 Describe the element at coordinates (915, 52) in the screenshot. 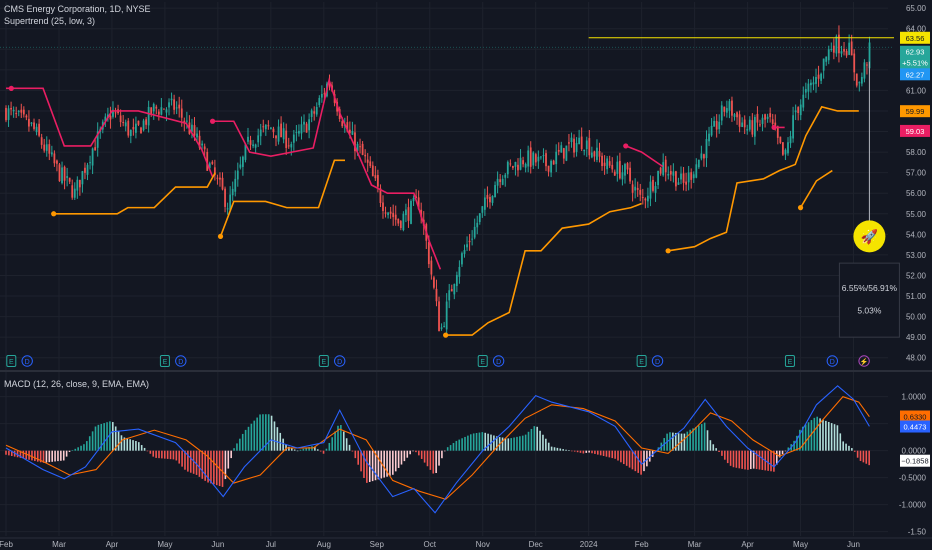

I see `last-price-tag: 62.93` at that location.